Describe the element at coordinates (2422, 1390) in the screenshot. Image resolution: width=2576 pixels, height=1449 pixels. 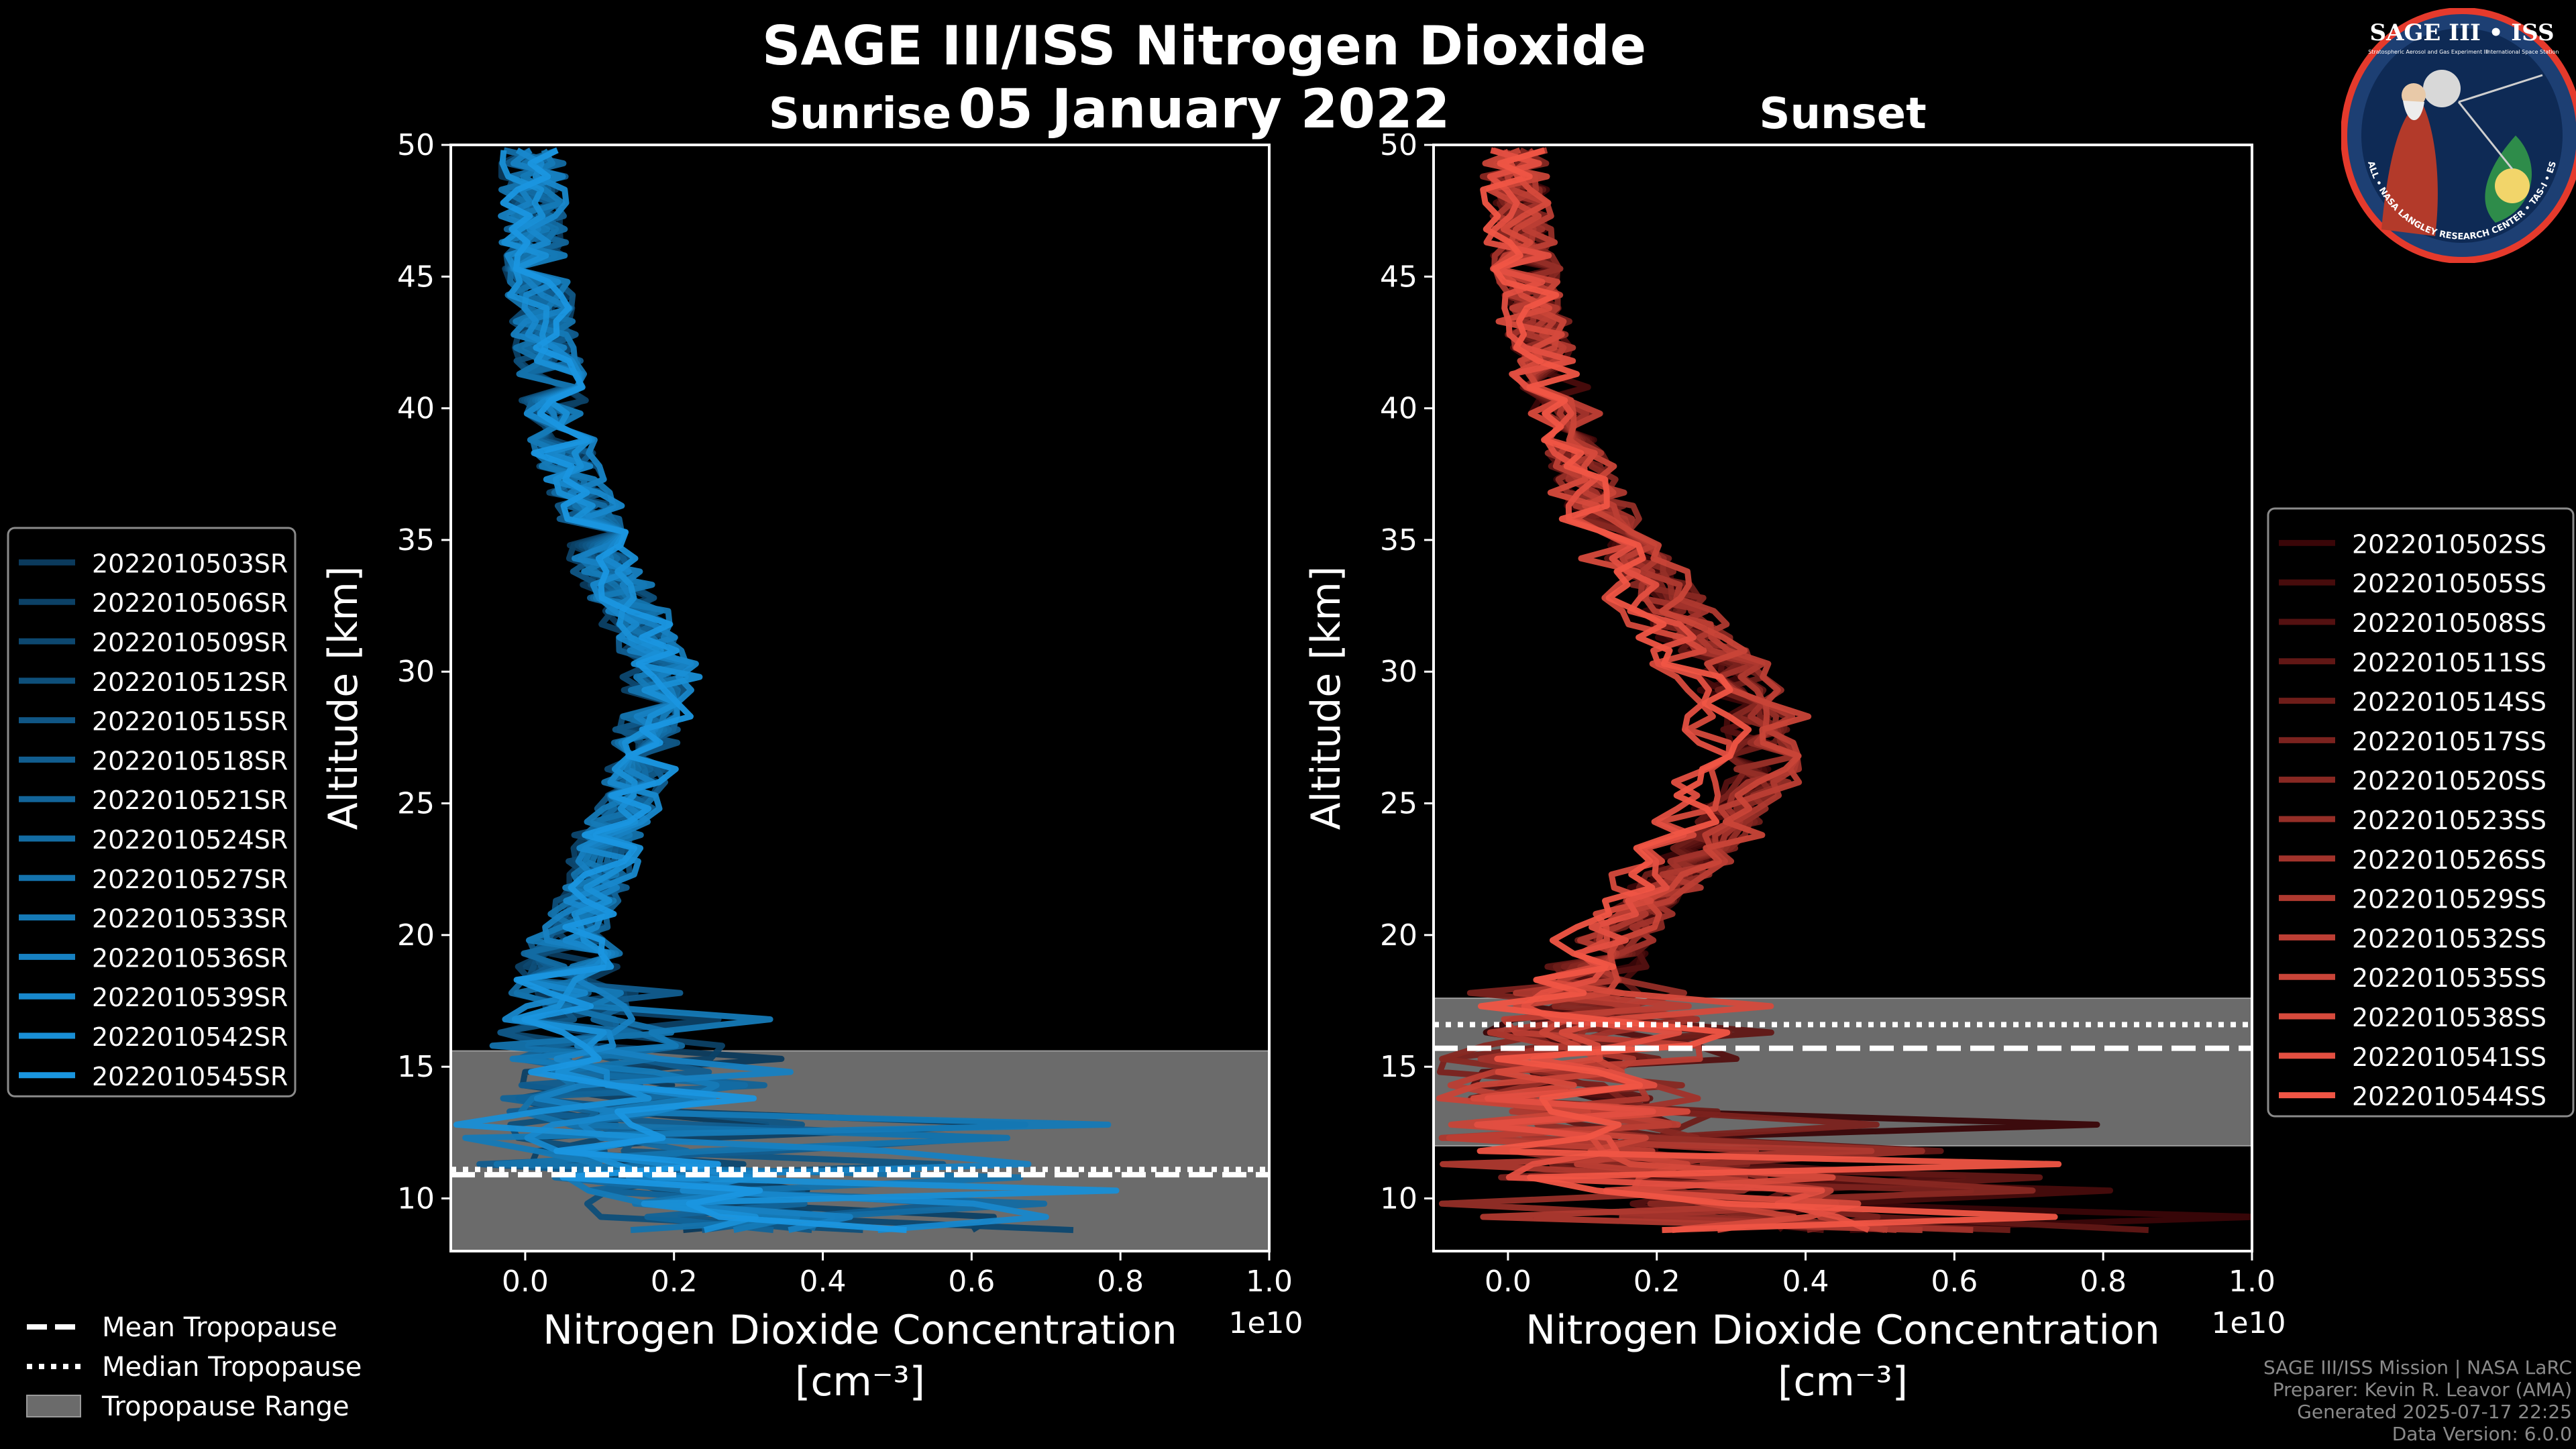
I see `credit-line: Preparer: Kevin R. Leavor (AMA)` at that location.